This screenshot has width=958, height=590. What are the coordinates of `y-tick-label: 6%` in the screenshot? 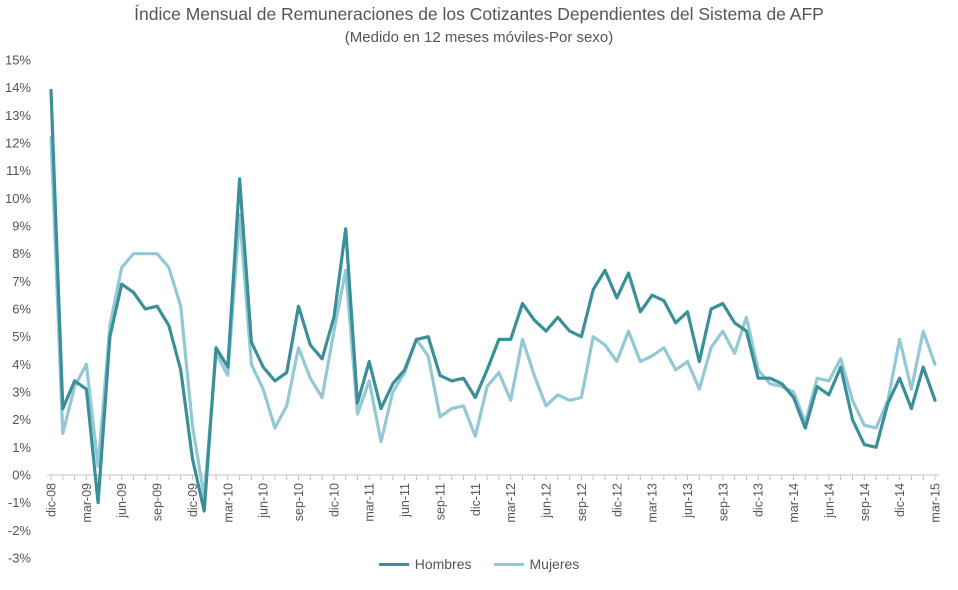 It's located at (21, 309).